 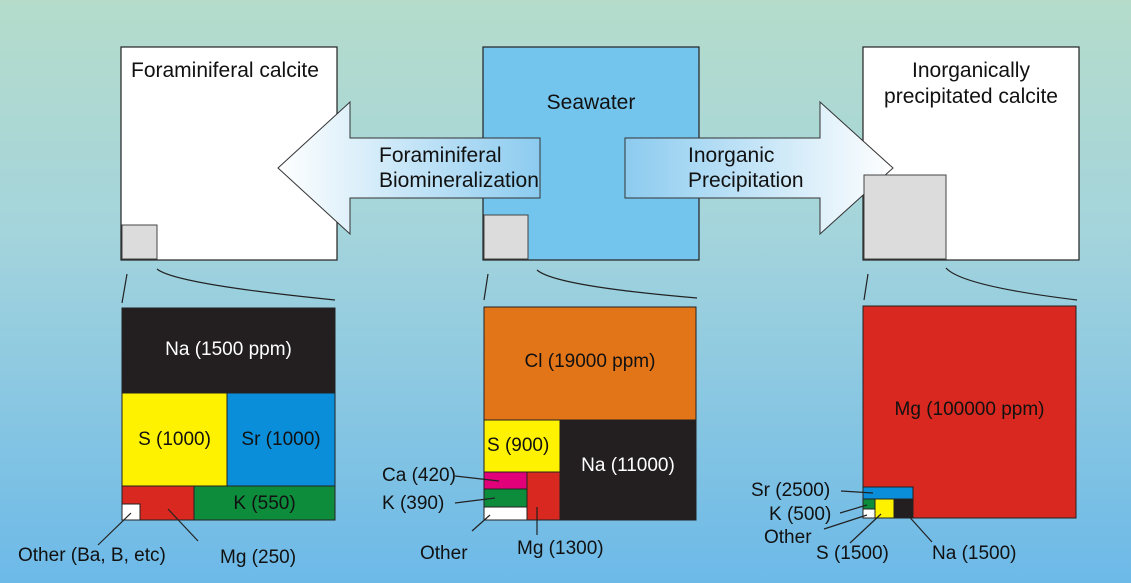 I want to click on inorganic-title-line2: precipitated calcite, so click(x=971, y=96).